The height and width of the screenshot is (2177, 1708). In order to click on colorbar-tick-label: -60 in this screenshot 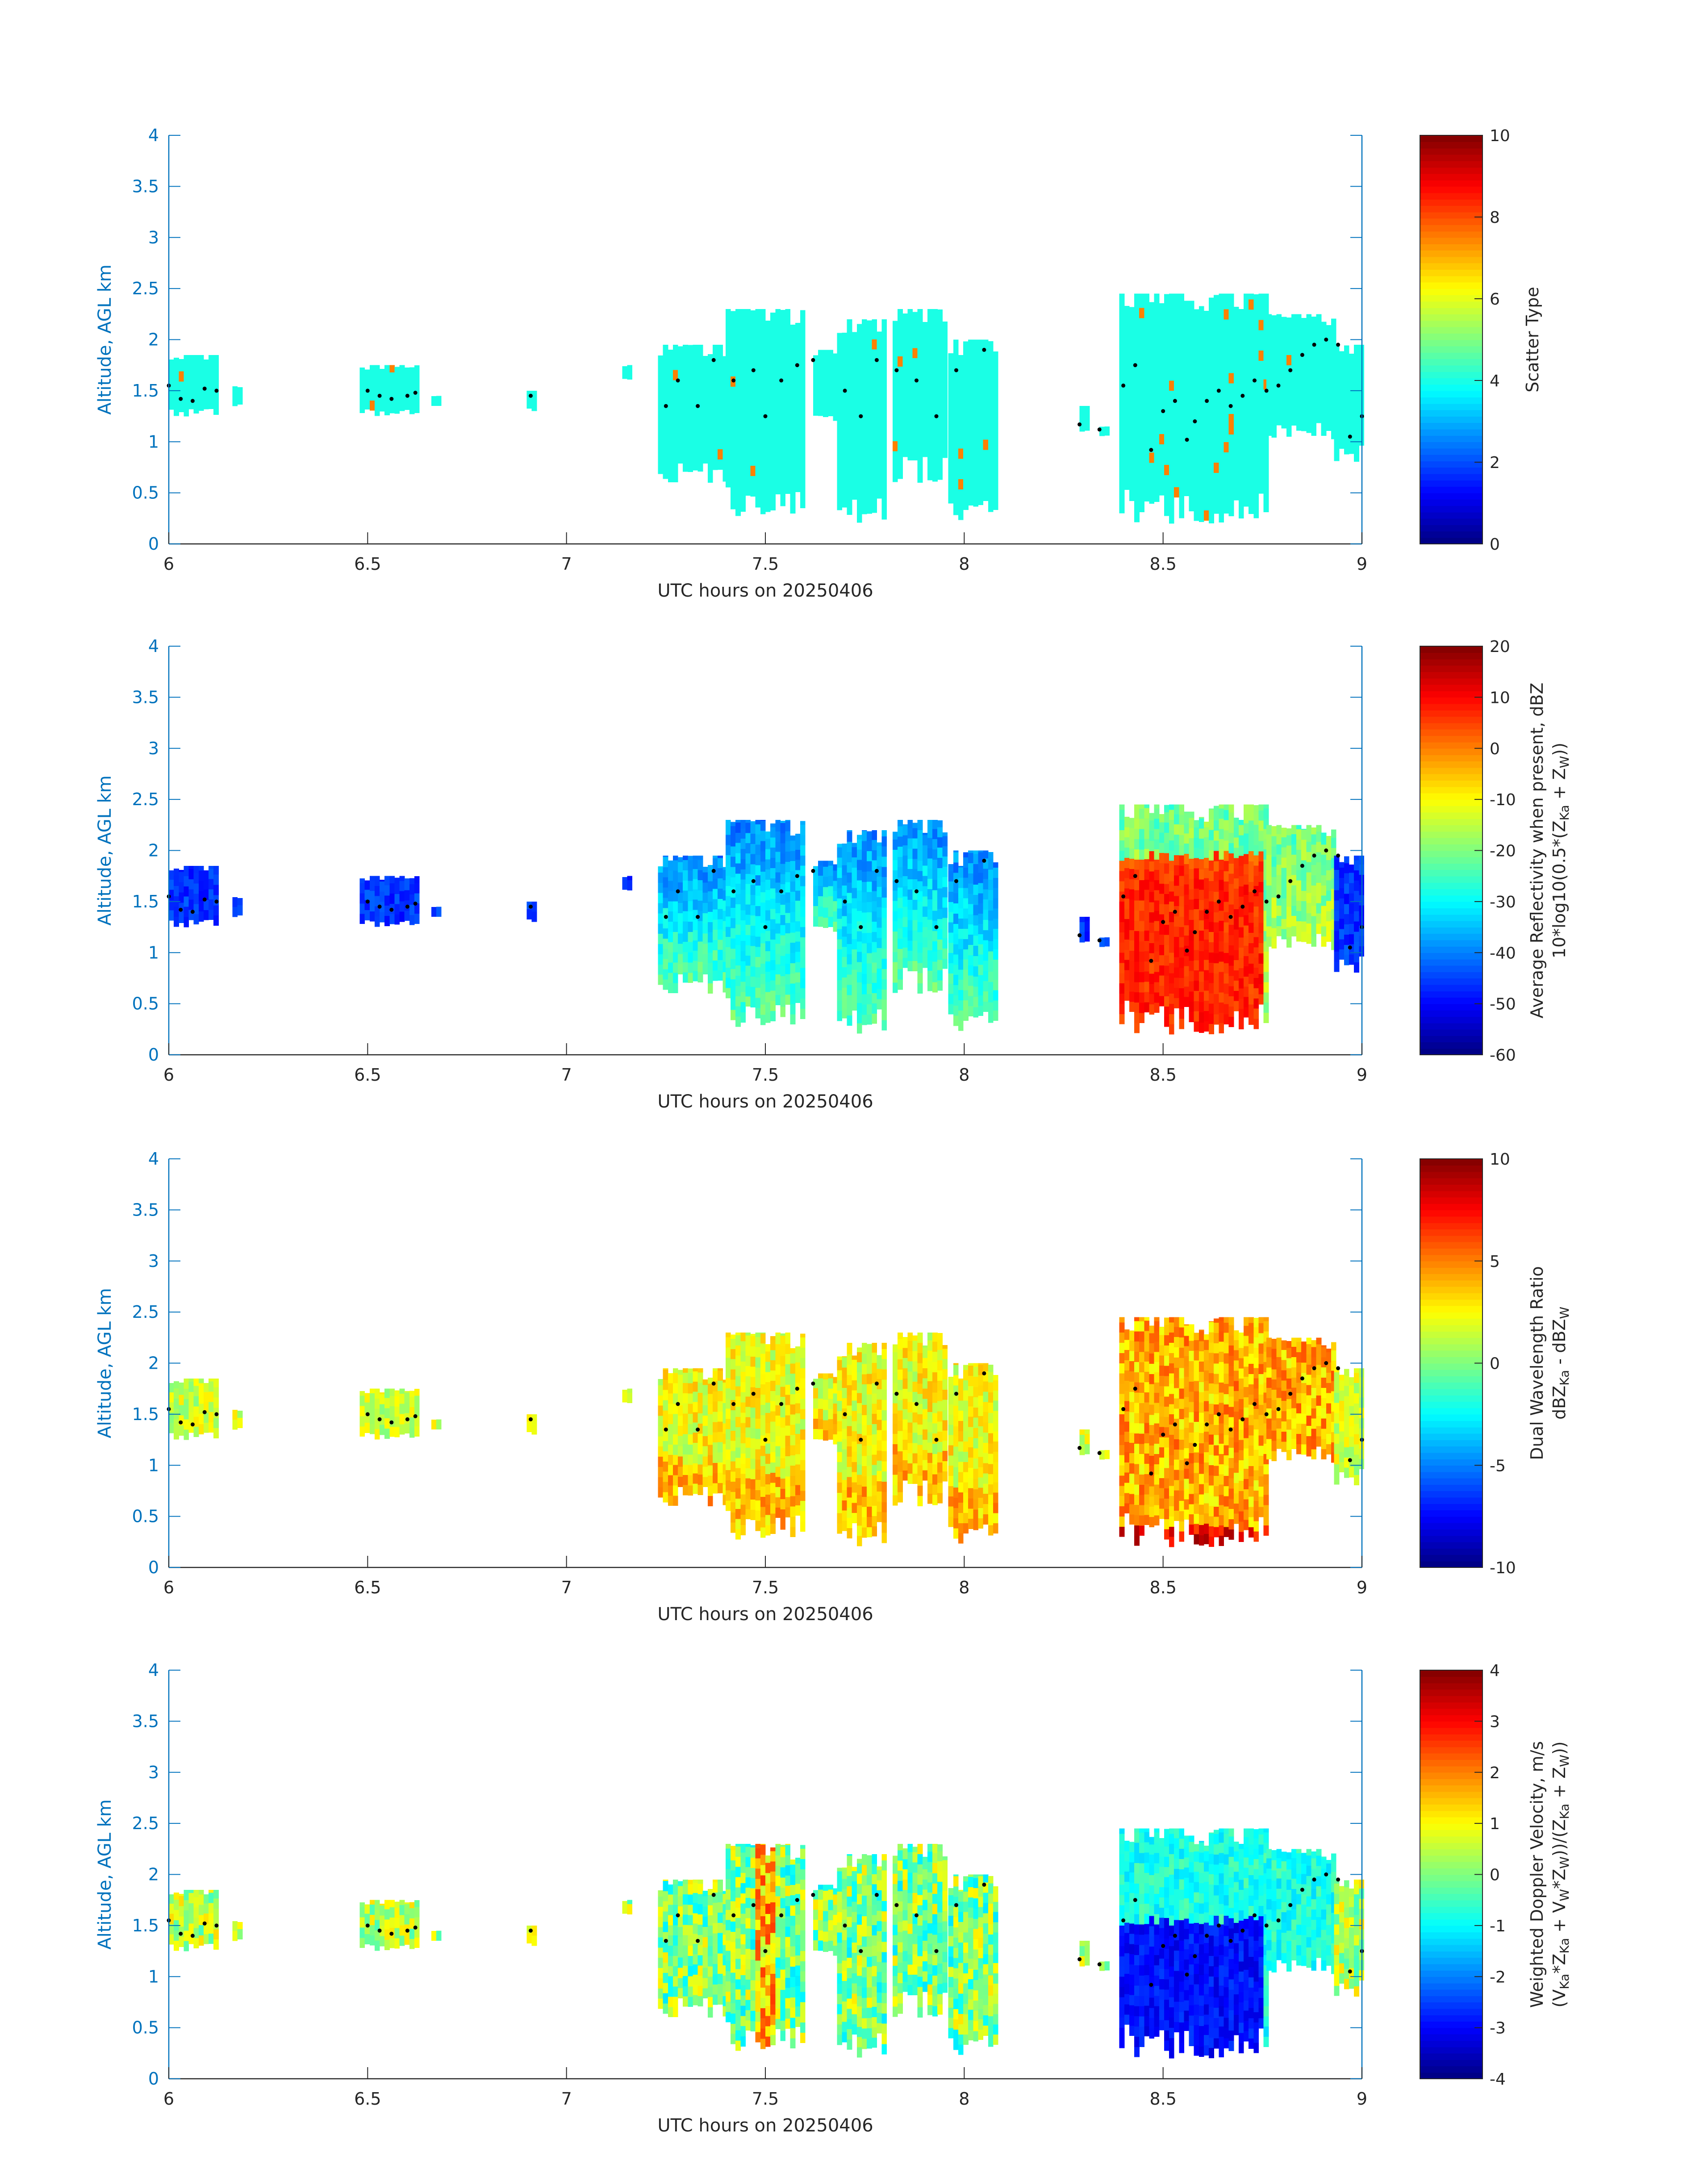, I will do `click(1503, 1055)`.